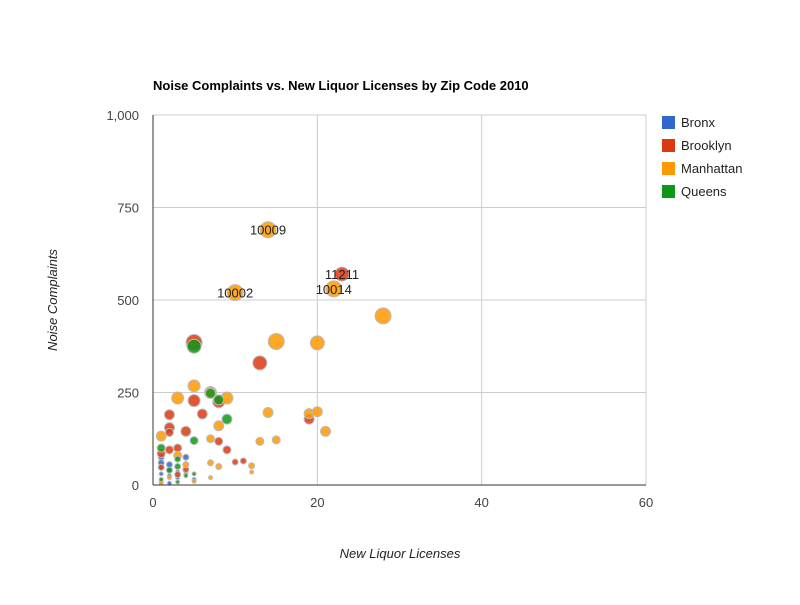  I want to click on y-tick-label: 0, so click(135, 485).